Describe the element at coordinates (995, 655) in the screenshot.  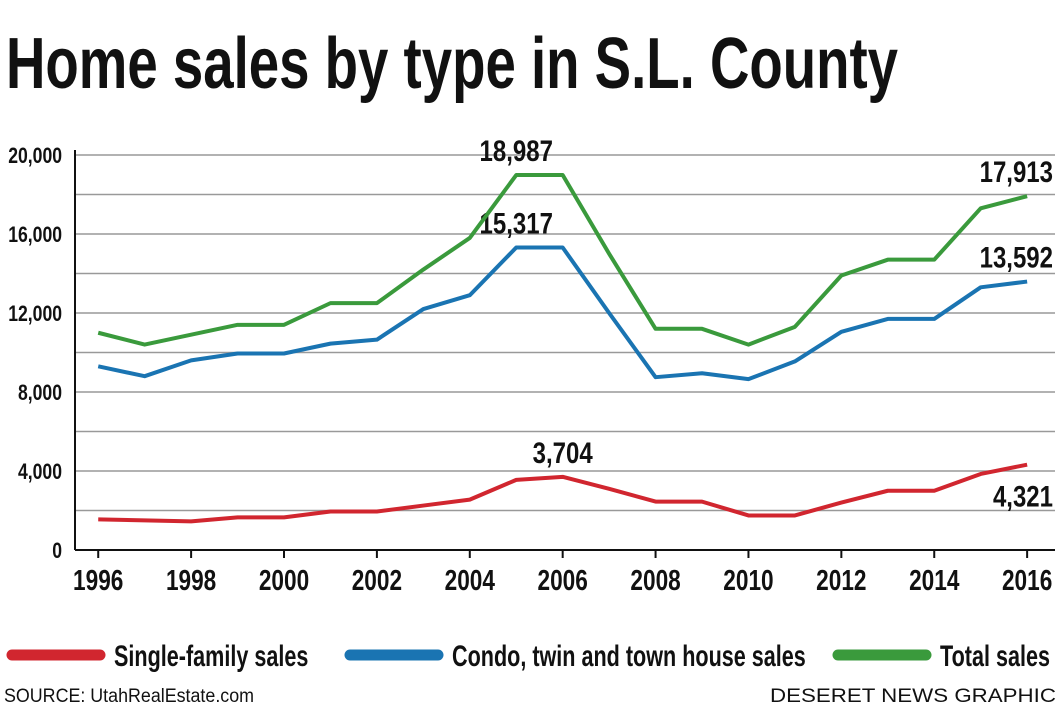
I see `legend-label: Total sales` at that location.